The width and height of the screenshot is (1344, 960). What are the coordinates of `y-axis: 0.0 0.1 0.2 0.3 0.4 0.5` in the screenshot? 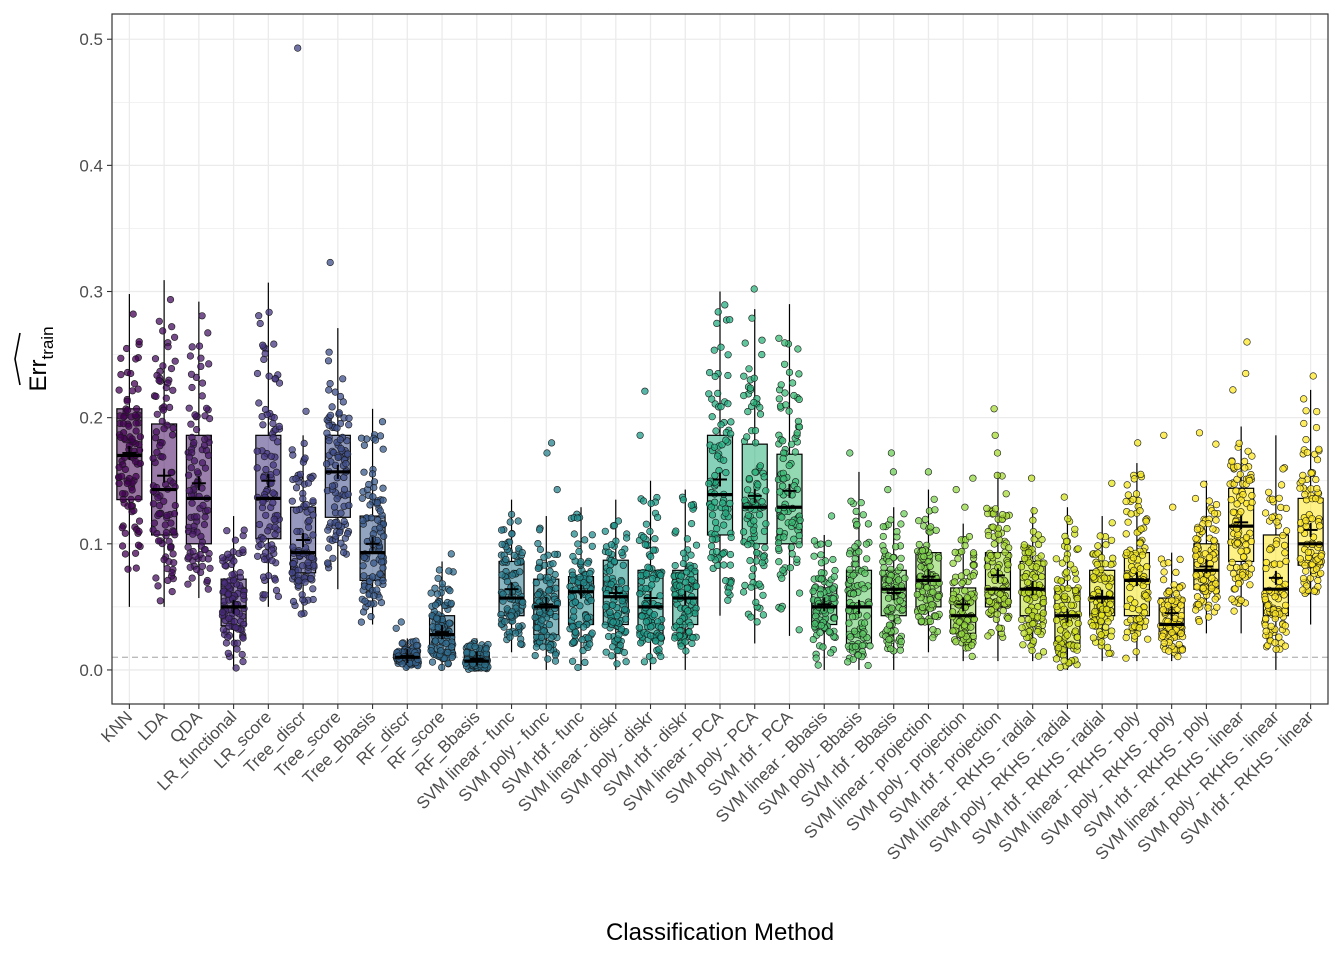 It's located at (95, 355).